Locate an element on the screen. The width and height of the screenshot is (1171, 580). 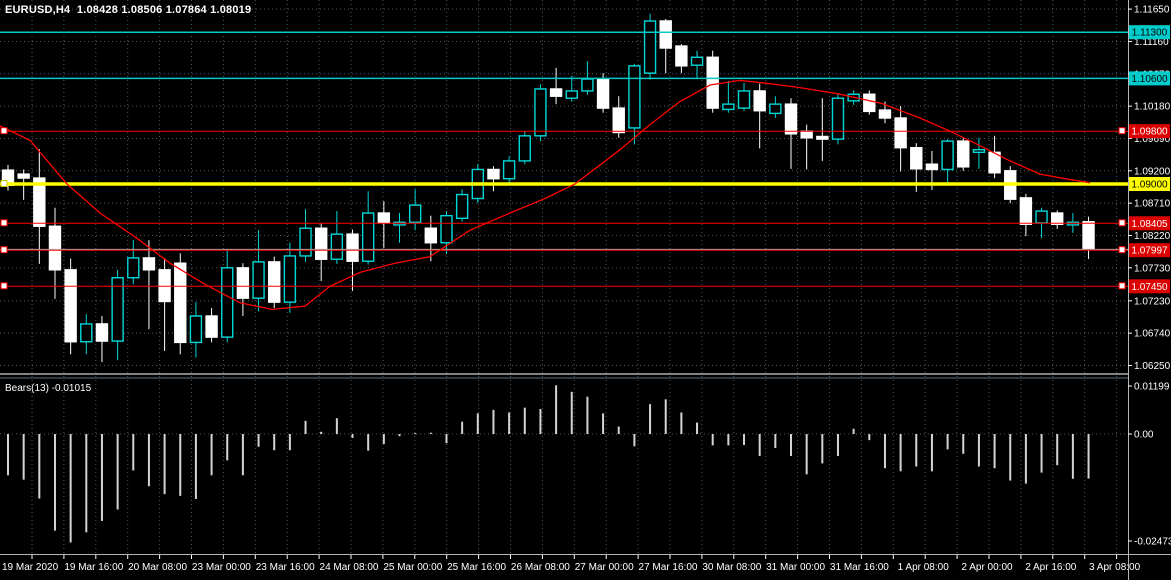
svg-text: 19 Mar 16:00 is located at coordinates (93, 567).